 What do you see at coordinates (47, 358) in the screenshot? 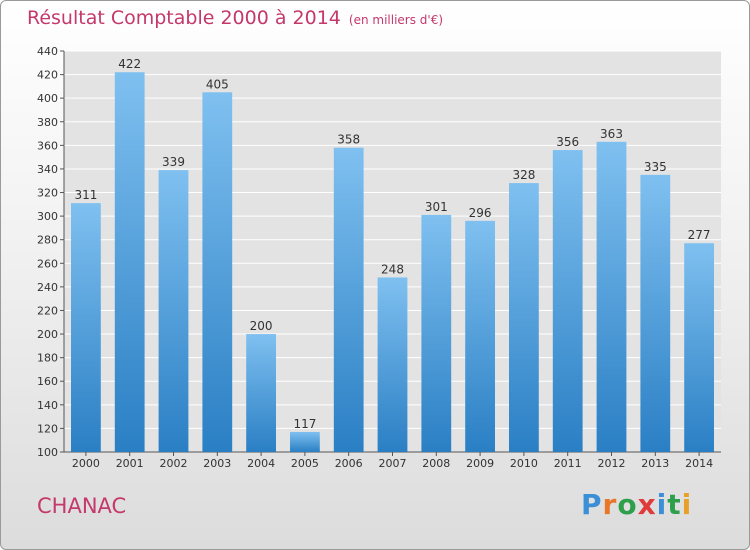
I see `y-tick-label: 180` at bounding box center [47, 358].